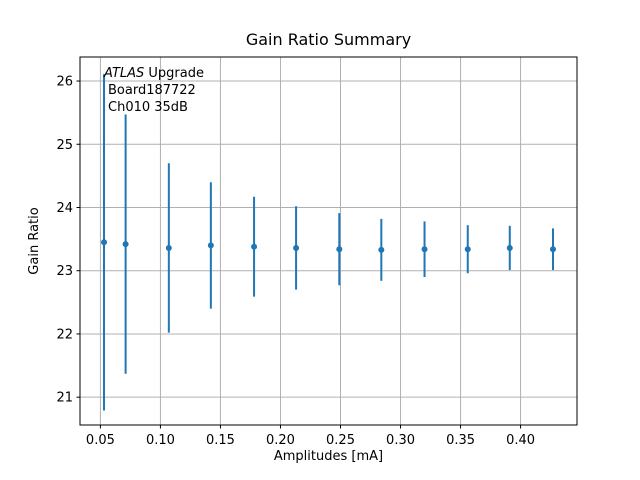  I want to click on y-tick-label: 24, so click(64, 208).